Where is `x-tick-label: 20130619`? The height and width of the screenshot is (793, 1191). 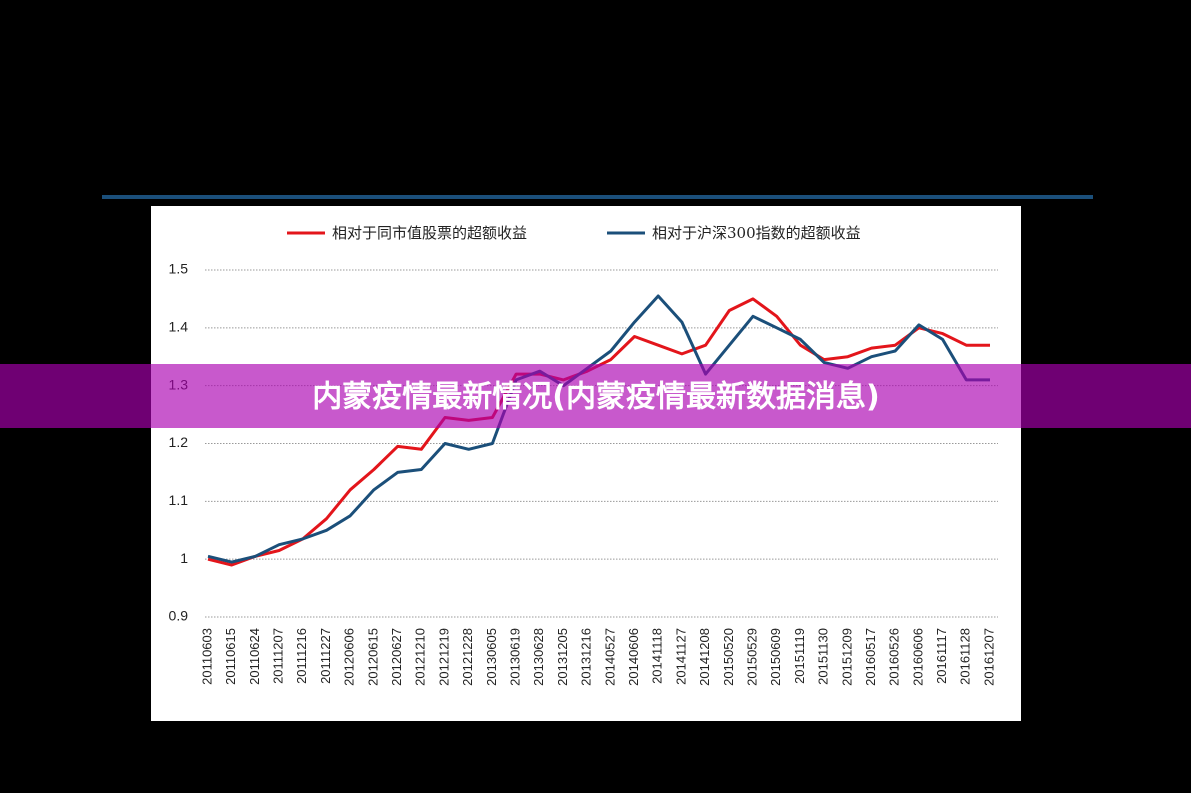 x-tick-label: 20130619 is located at coordinates (514, 657).